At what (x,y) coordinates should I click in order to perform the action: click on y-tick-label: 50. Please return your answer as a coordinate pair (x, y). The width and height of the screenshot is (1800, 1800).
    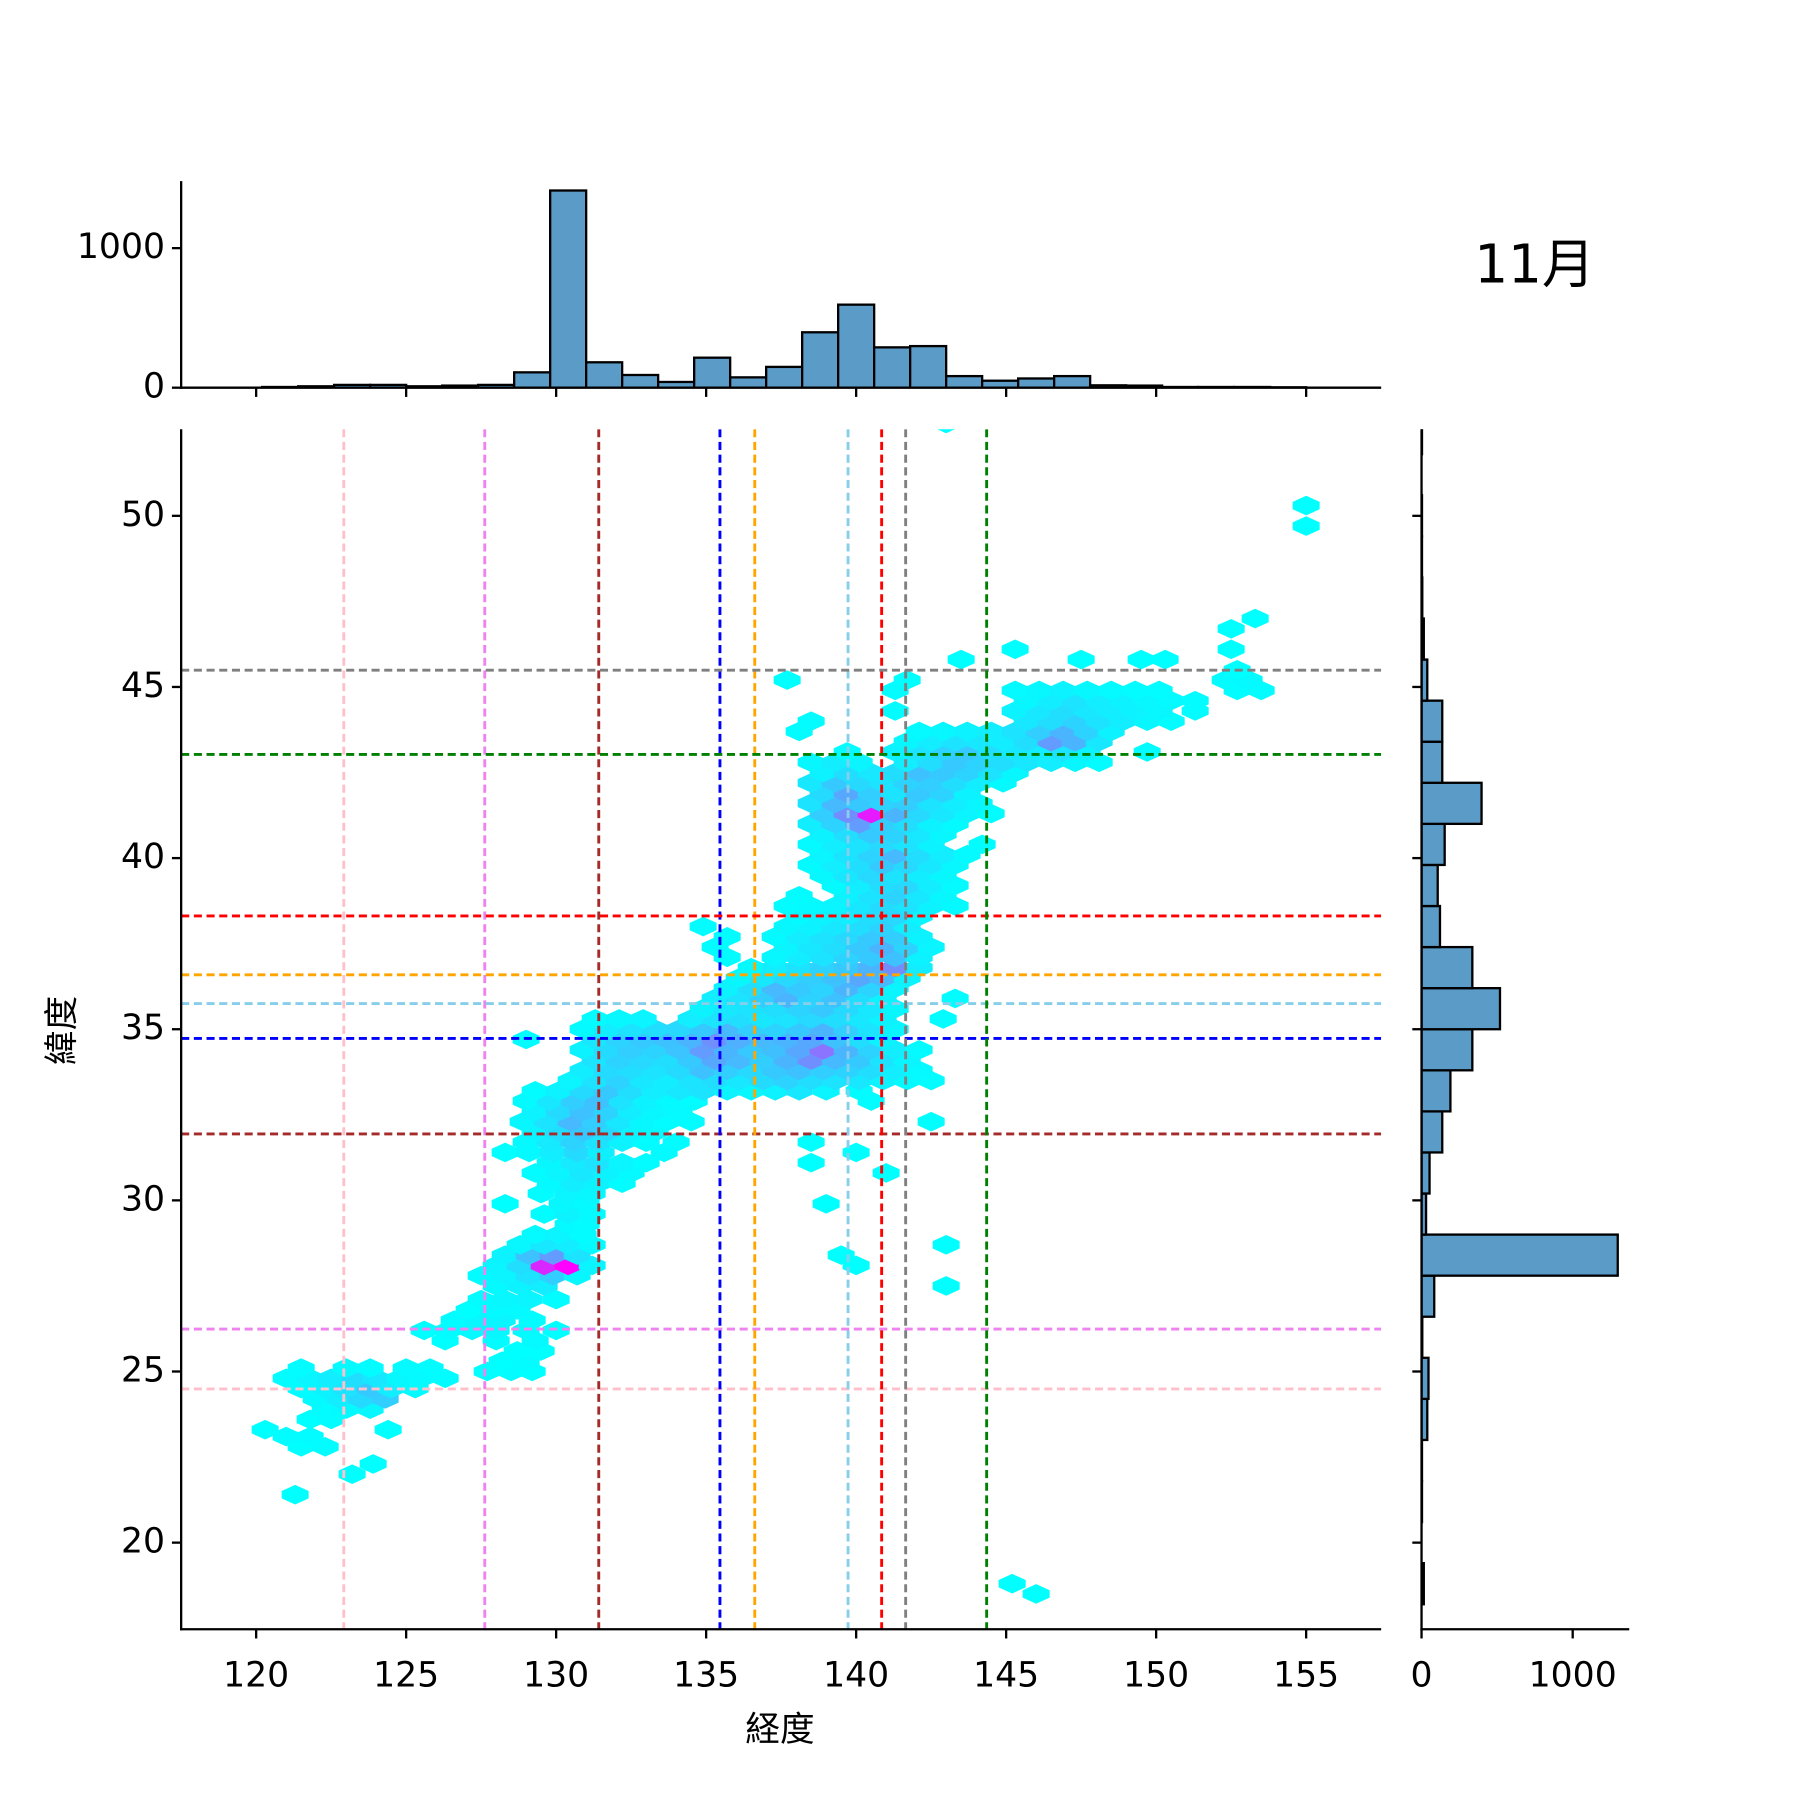
    Looking at the image, I should click on (143, 515).